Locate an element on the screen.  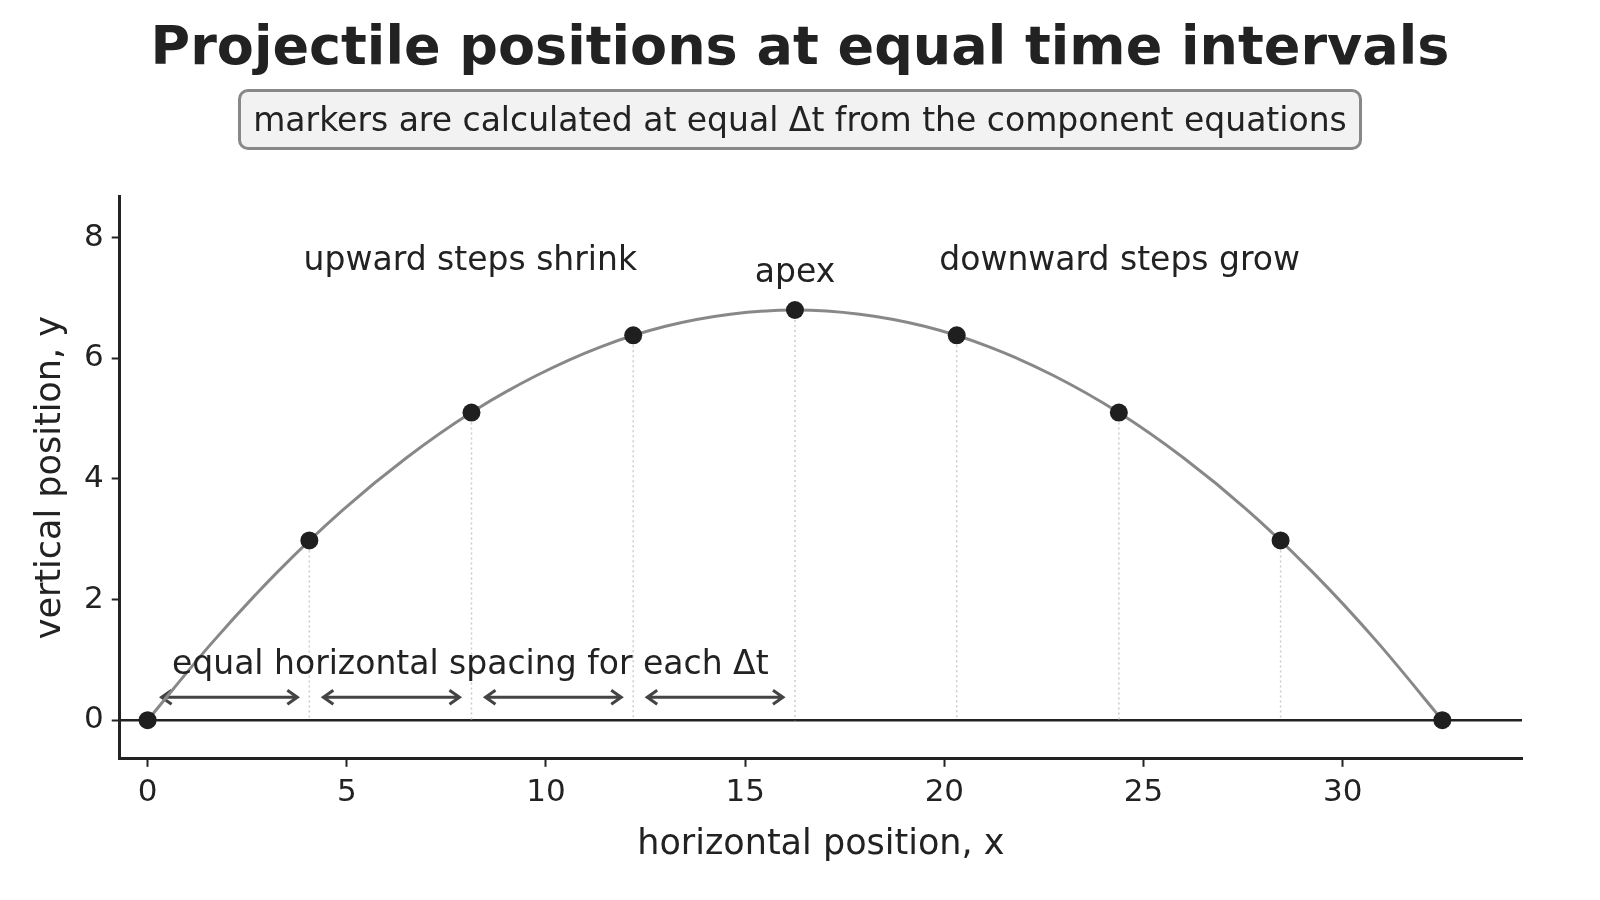
y-tick-label: 6 is located at coordinates (93, 355).